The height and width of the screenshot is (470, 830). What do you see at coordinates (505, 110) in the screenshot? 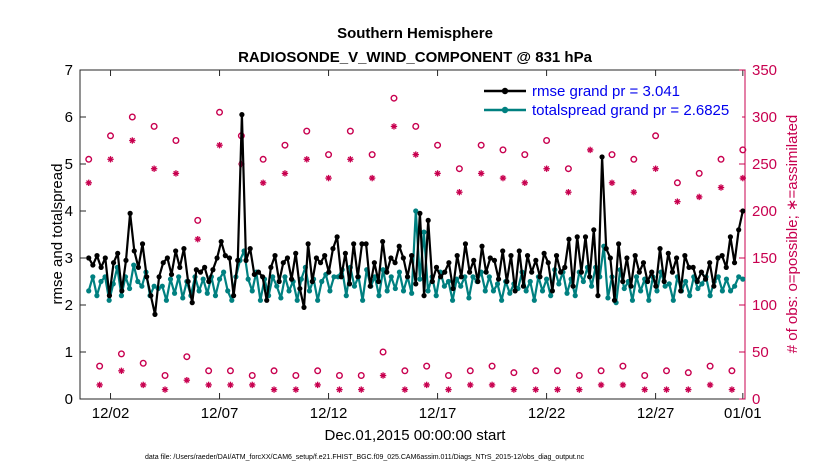
I see `legend-spread-marker` at bounding box center [505, 110].